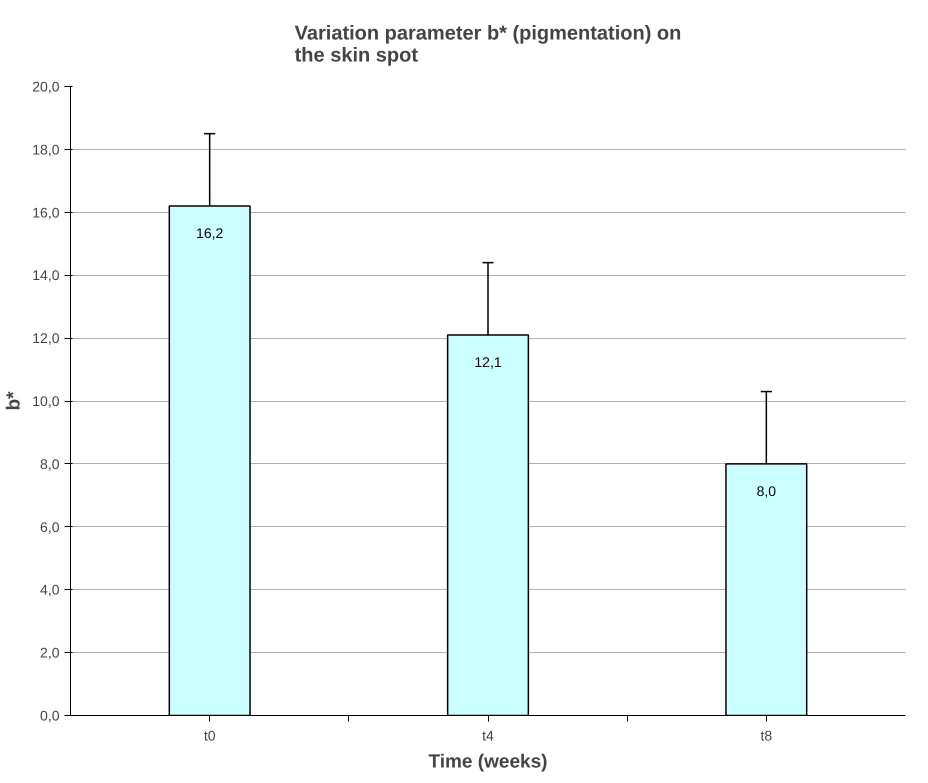 This screenshot has width=928, height=783. What do you see at coordinates (50, 526) in the screenshot?
I see `y-tick-label: 6,0` at bounding box center [50, 526].